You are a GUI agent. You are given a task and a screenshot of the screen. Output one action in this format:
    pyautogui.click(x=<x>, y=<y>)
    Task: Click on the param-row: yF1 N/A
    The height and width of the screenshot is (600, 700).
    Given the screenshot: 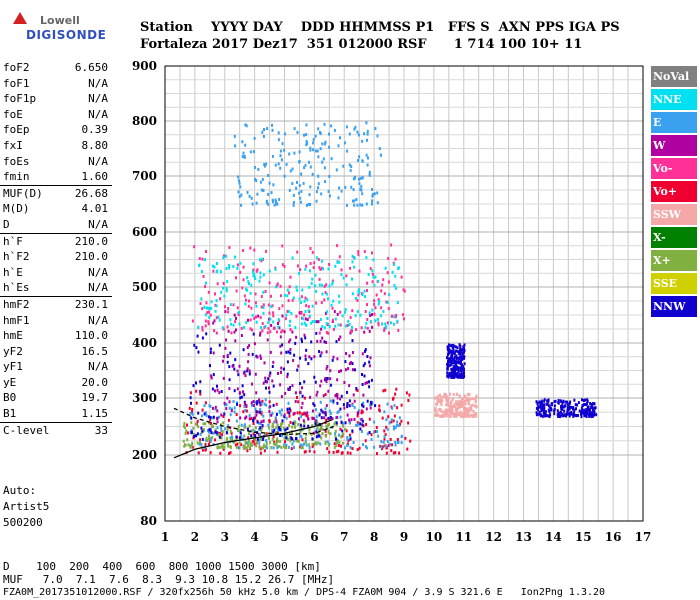 What is the action you would take?
    pyautogui.click(x=56, y=367)
    